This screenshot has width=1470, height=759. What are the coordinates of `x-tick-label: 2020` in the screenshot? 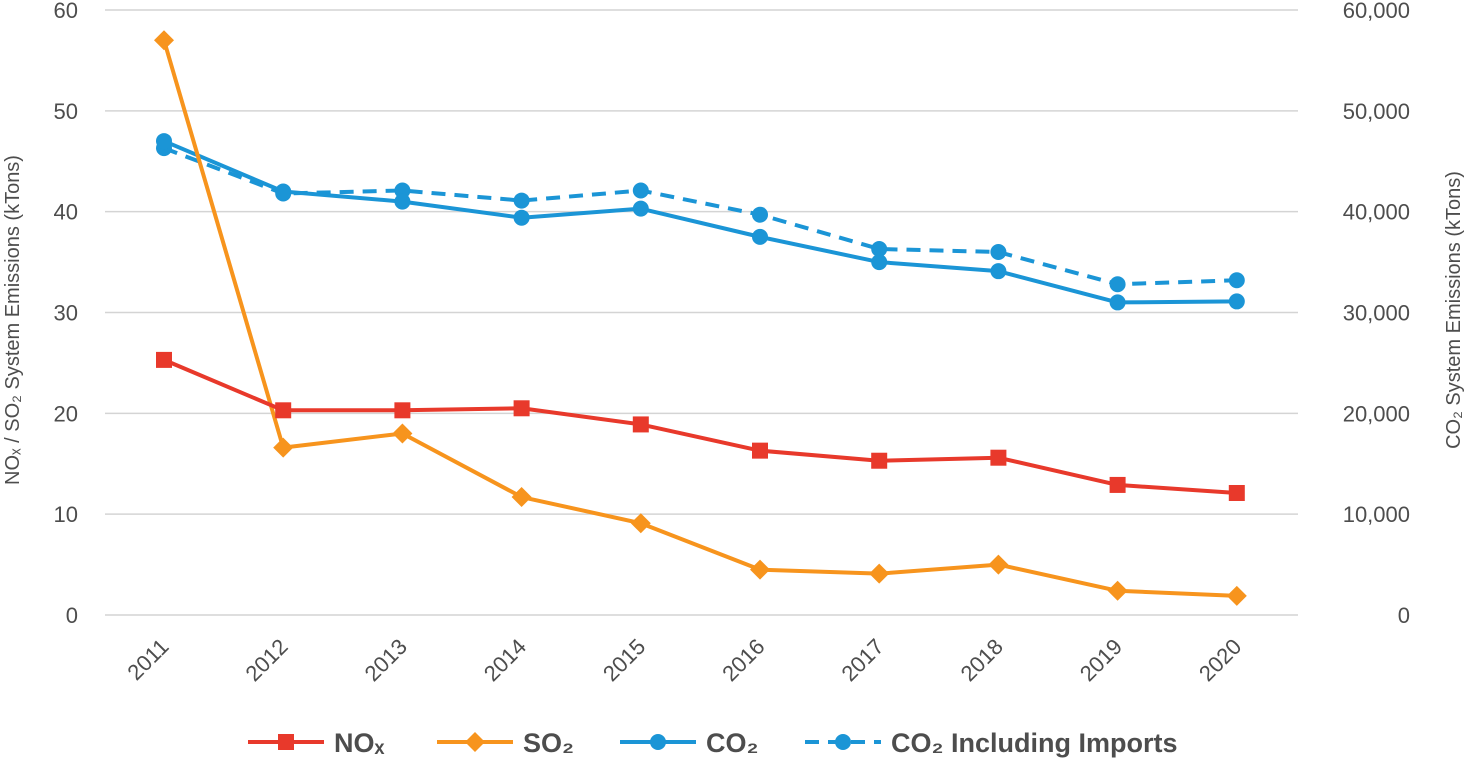 It's located at (1220, 660).